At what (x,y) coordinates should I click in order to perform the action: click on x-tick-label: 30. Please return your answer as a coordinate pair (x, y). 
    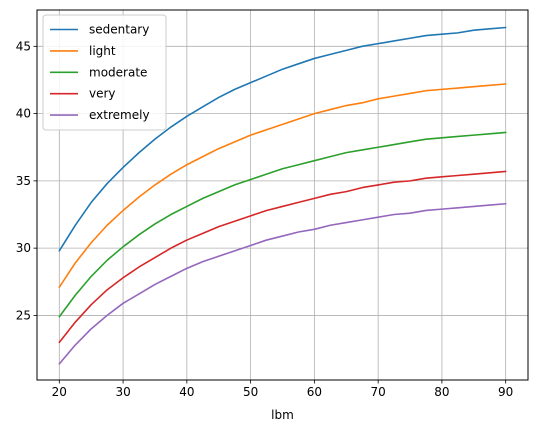
    Looking at the image, I should click on (122, 392).